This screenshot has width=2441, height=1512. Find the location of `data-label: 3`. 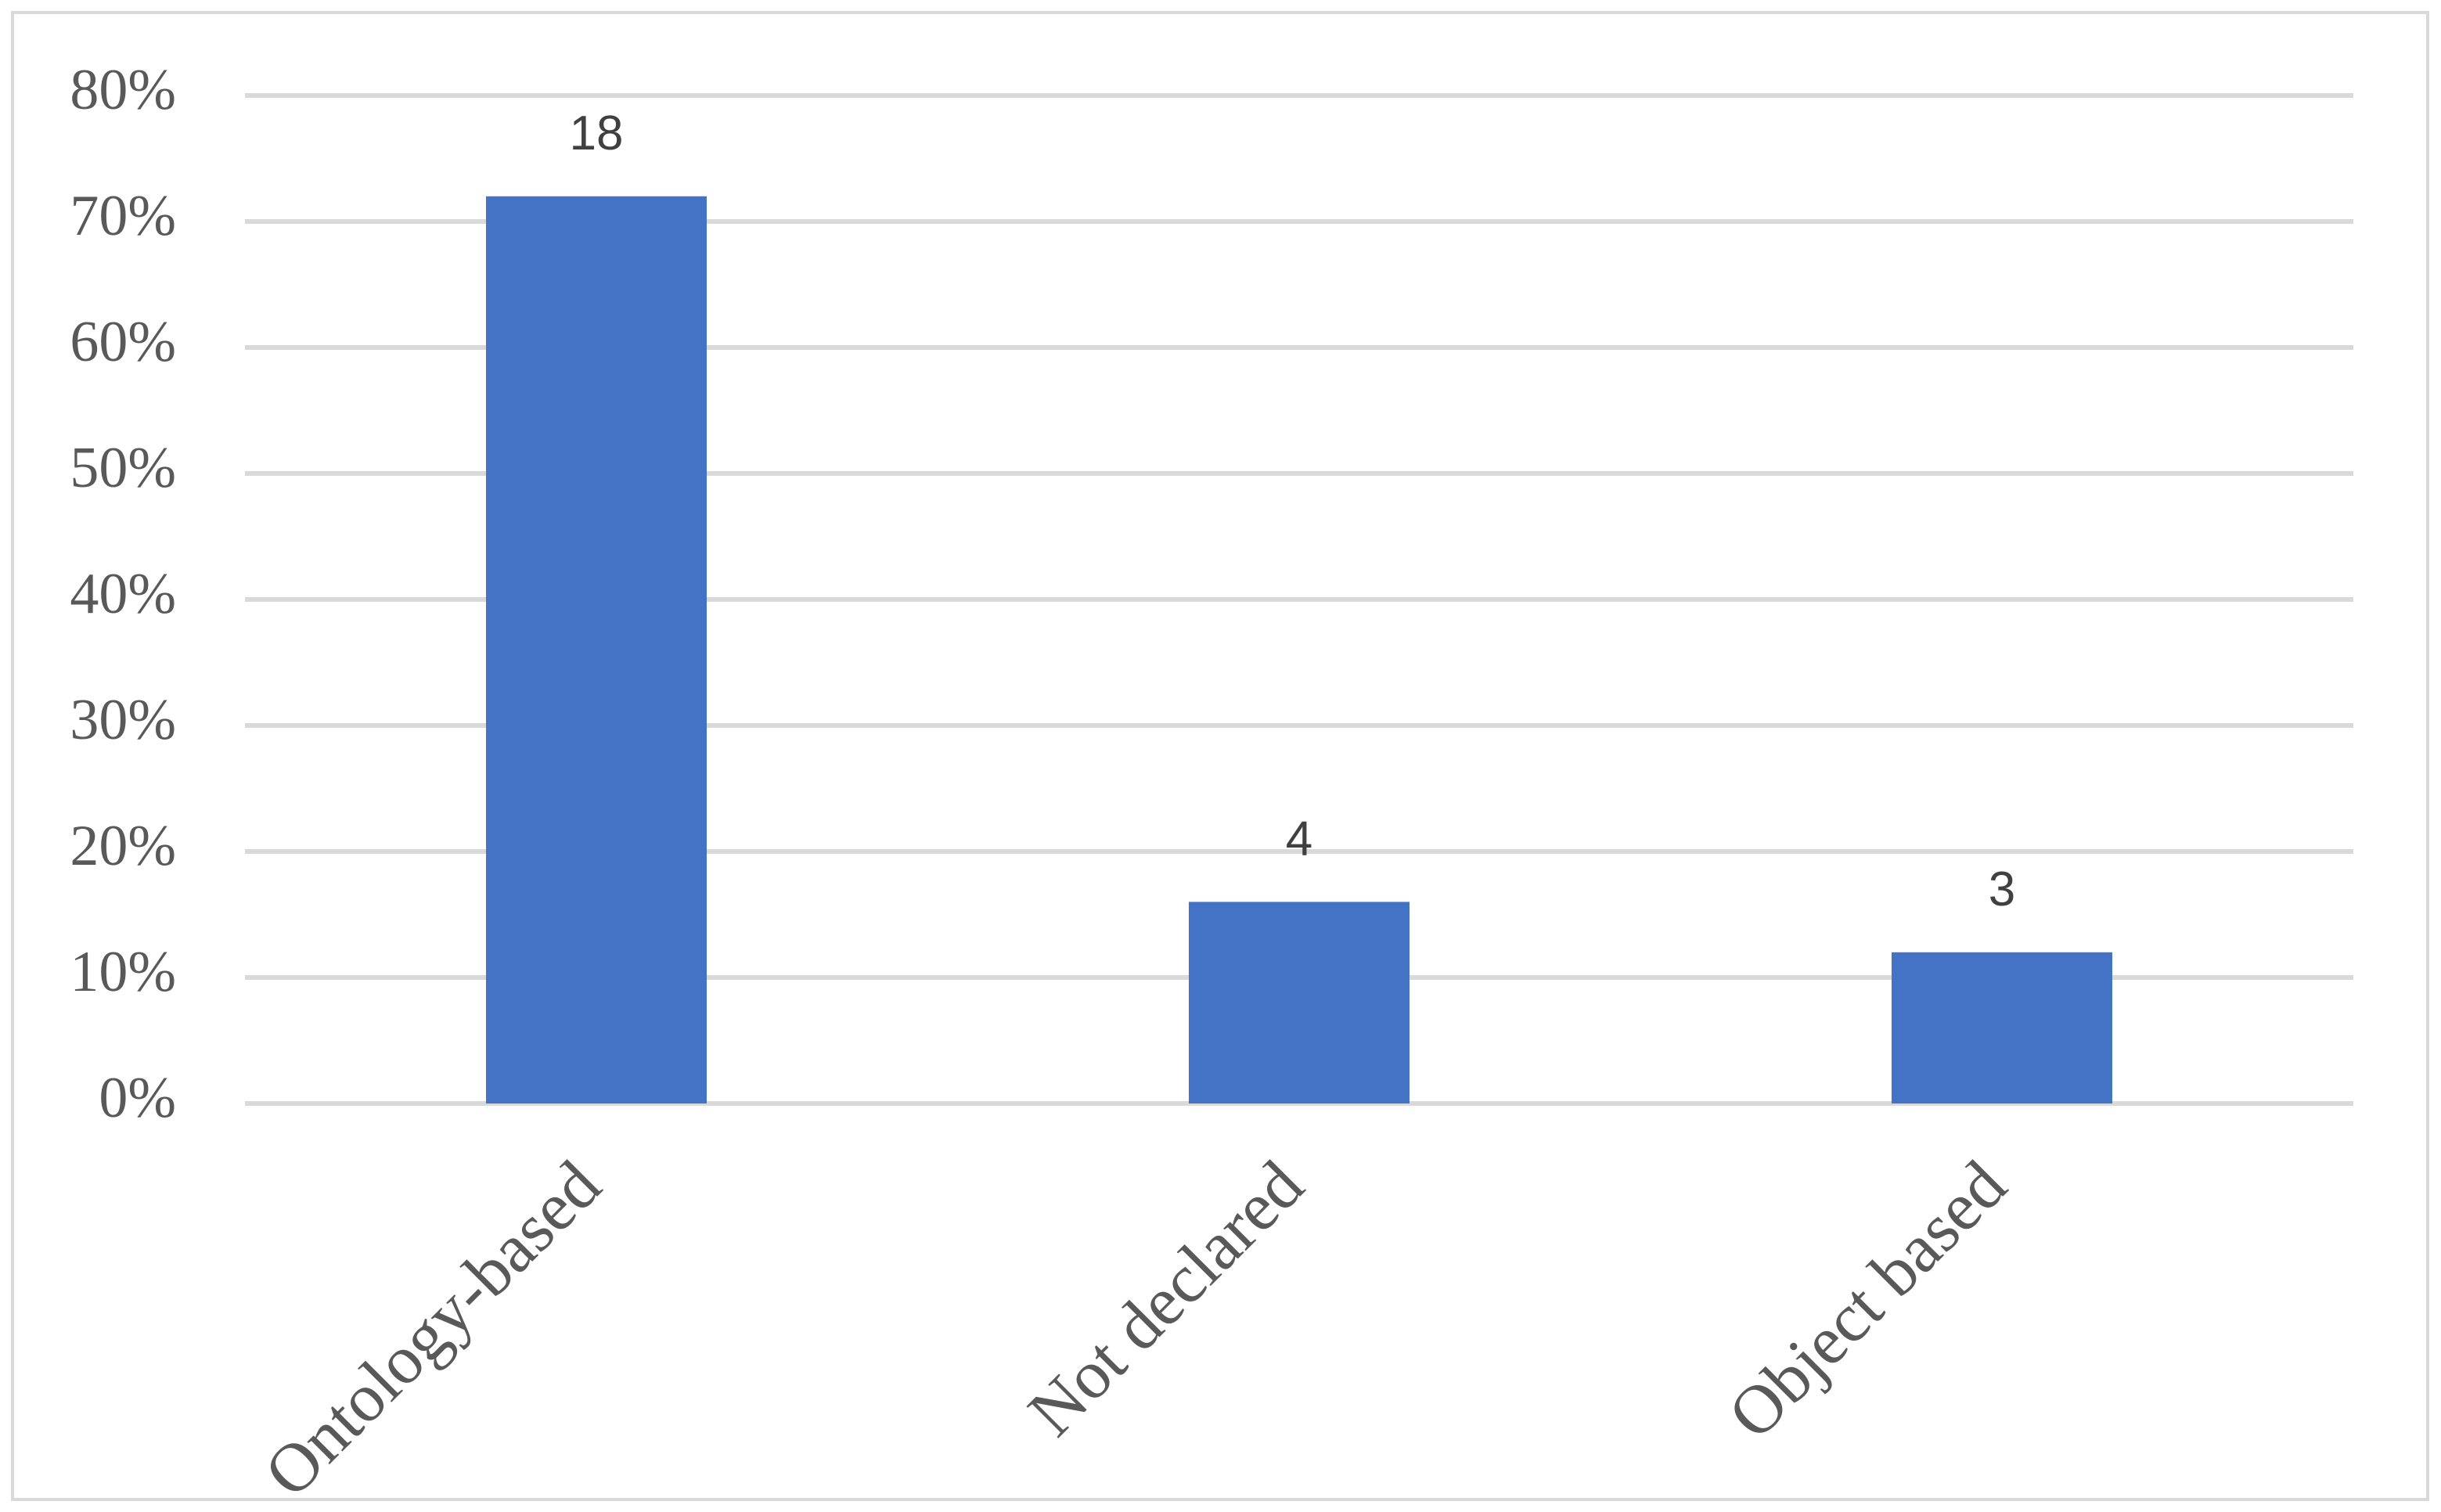

data-label: 3 is located at coordinates (2002, 889).